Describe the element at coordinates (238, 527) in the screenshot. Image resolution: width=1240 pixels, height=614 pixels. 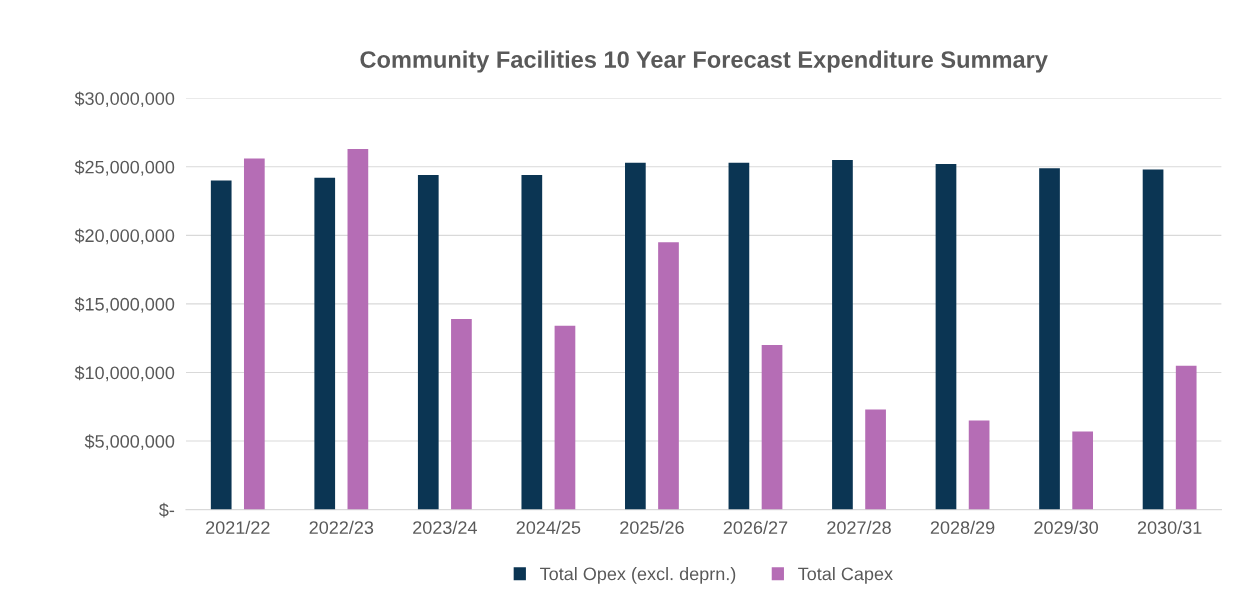
I see `x-tick-label: 2021/22` at that location.